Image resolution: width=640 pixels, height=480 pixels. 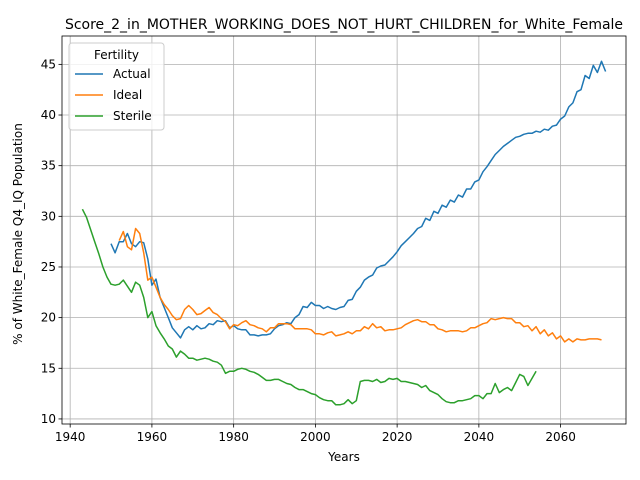 What do you see at coordinates (48, 64) in the screenshot?
I see `y-tick-label: 45` at bounding box center [48, 64].